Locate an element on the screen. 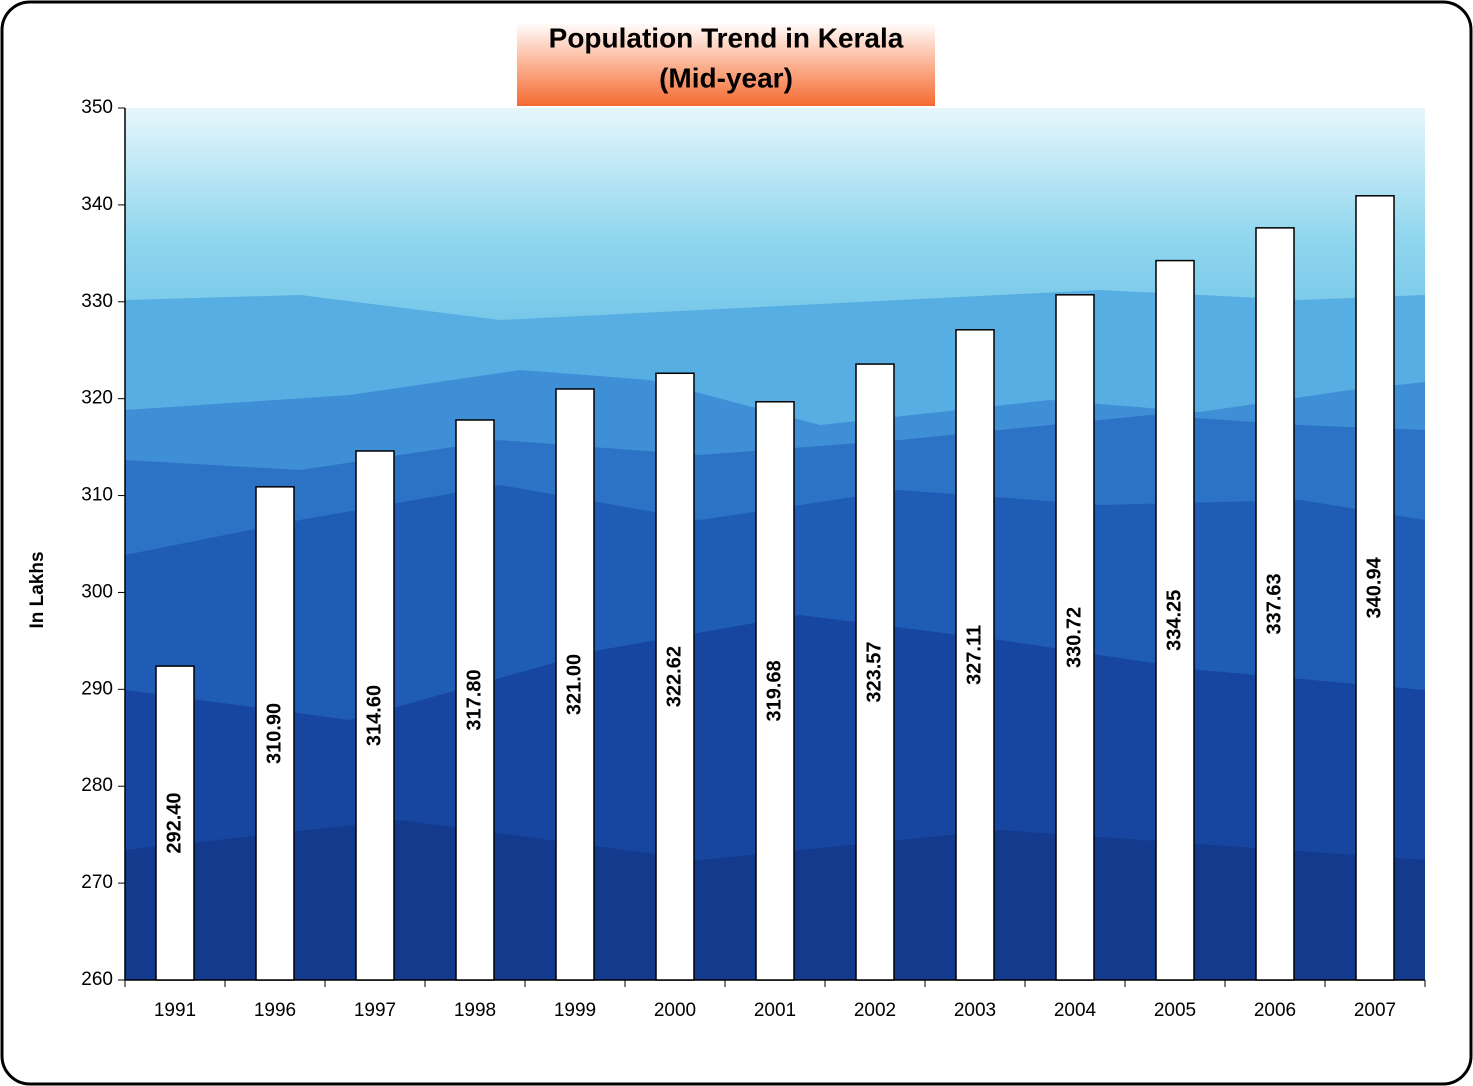 Image resolution: width=1473 pixels, height=1086 pixels. y-tick-label: 300 is located at coordinates (97, 591).